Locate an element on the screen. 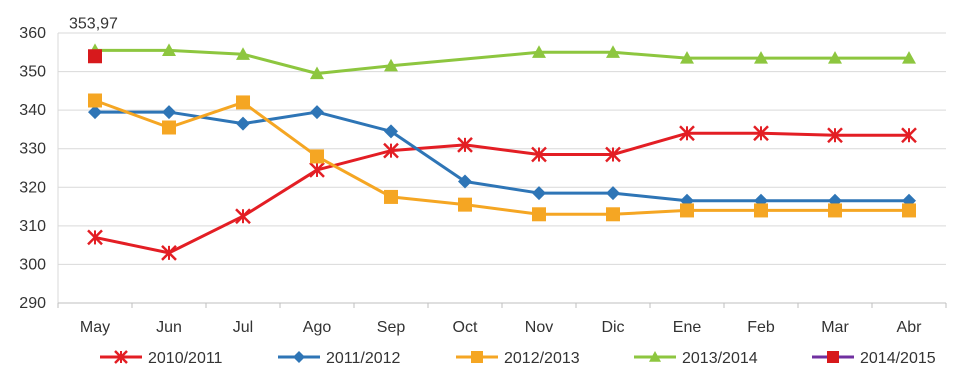 This screenshot has width=976, height=373. legend-label: 2012/2013 is located at coordinates (542, 358).